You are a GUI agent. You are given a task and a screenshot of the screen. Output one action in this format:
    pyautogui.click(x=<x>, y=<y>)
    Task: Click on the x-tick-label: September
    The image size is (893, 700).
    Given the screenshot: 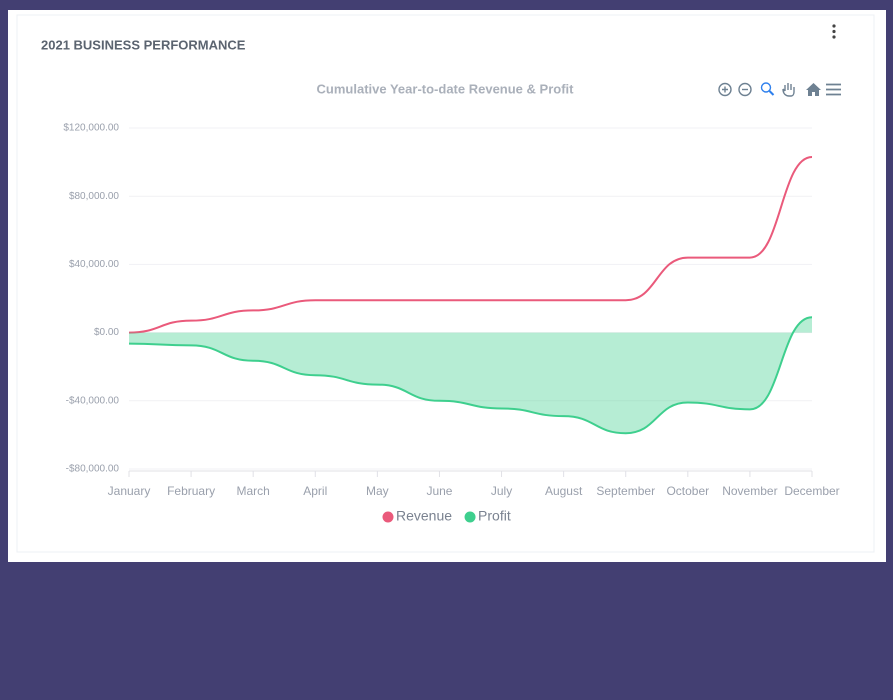 What is the action you would take?
    pyautogui.click(x=625, y=491)
    